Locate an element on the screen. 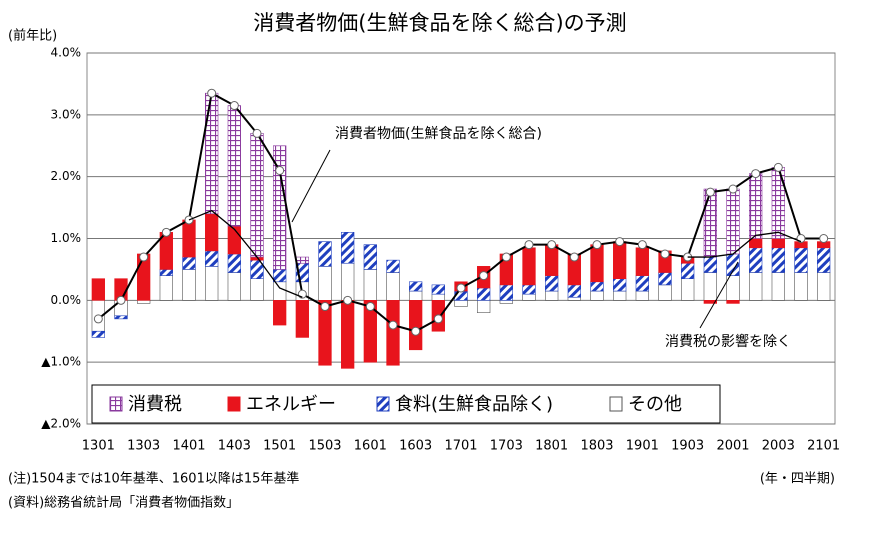  y-tick-label: ▲2.0% is located at coordinates (61, 424).